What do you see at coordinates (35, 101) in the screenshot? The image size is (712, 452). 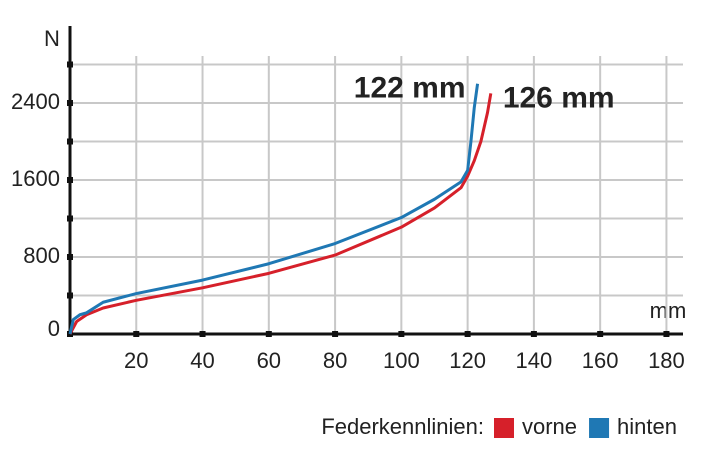 I see `y-tick-label: 2400` at bounding box center [35, 101].